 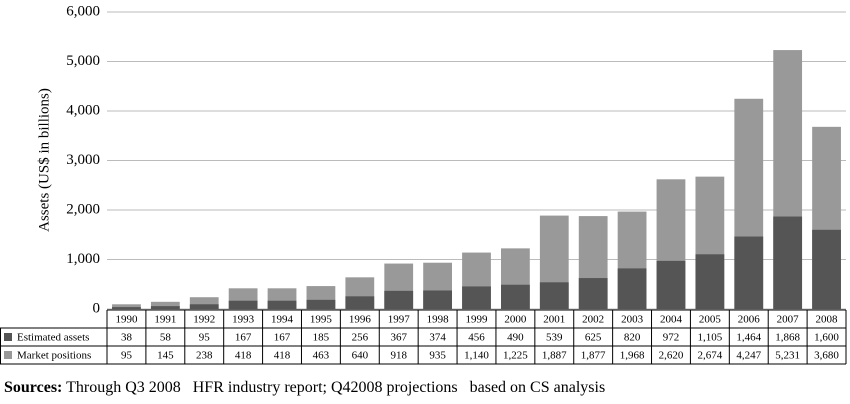 I want to click on x-tick-label: 2005, so click(x=710, y=320).